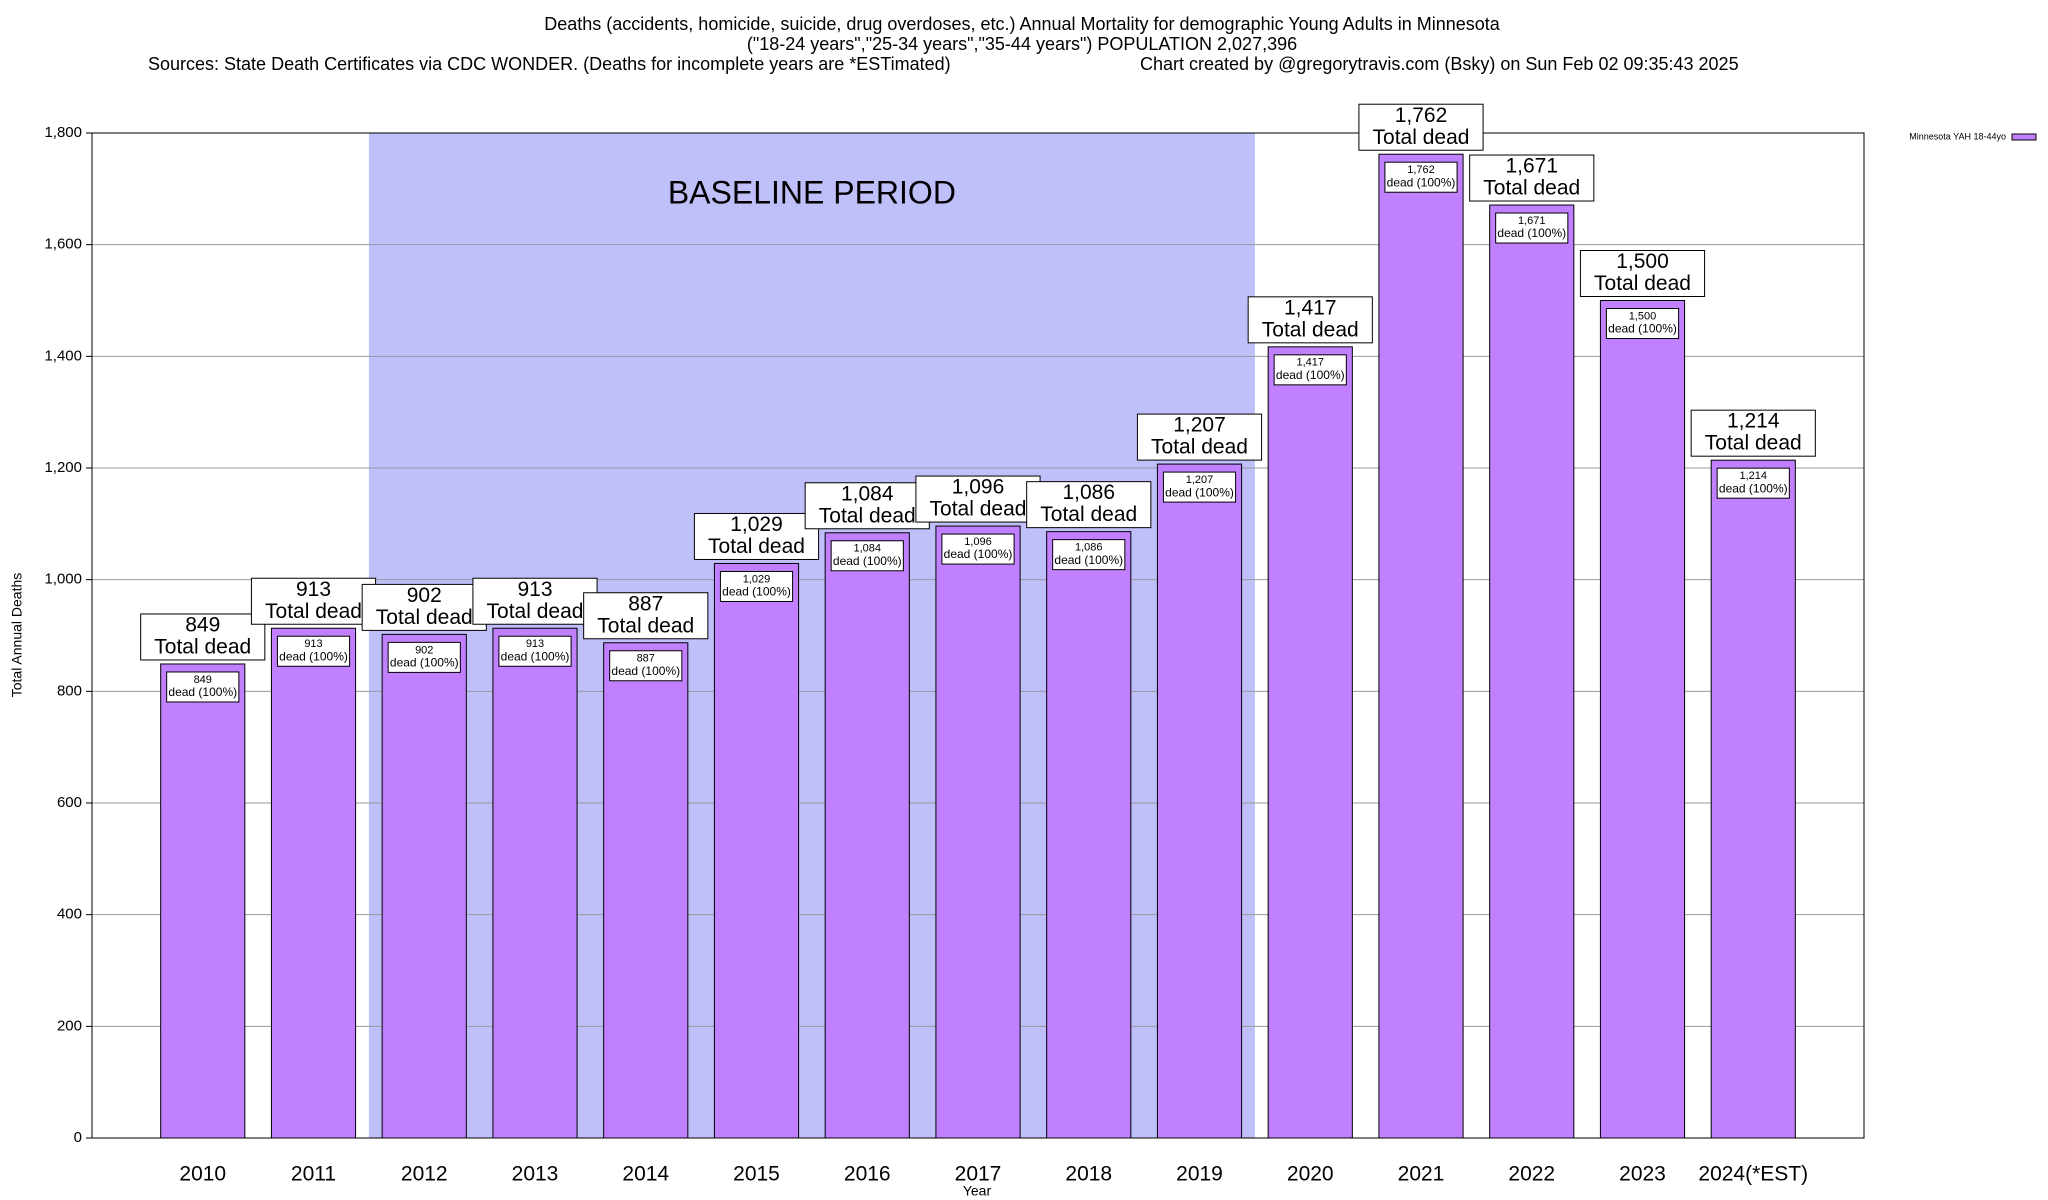 The width and height of the screenshot is (2048, 1200). I want to click on baseline-label: BASELINE PERIOD, so click(812, 192).